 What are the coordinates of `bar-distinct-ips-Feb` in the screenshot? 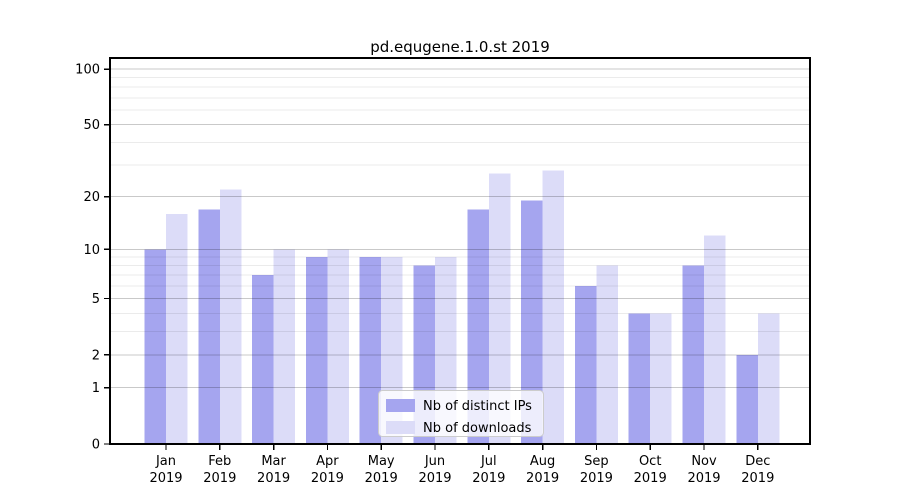 It's located at (209, 326).